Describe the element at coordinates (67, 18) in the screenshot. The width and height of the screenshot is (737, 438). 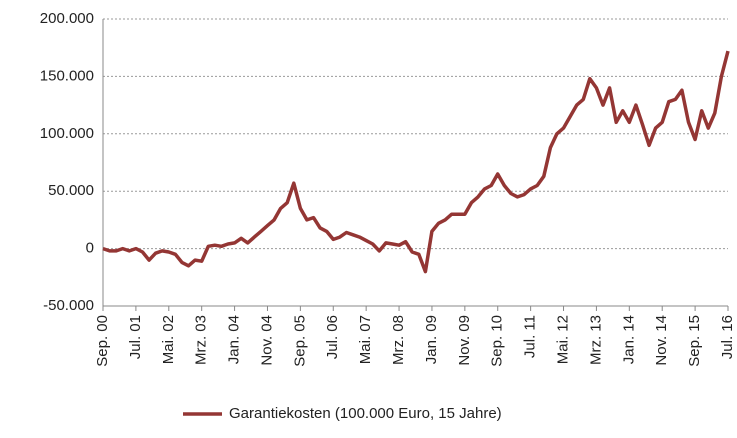
I see `y-tick-label: 200.000` at that location.